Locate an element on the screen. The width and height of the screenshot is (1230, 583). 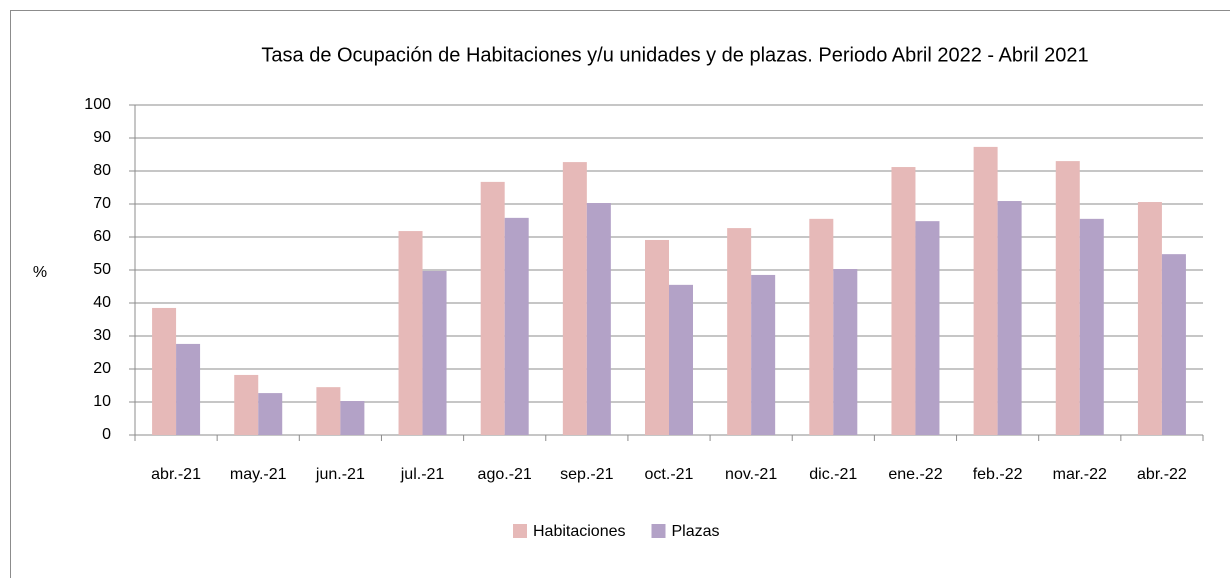
y-tick-label: 60 is located at coordinates (102, 236).